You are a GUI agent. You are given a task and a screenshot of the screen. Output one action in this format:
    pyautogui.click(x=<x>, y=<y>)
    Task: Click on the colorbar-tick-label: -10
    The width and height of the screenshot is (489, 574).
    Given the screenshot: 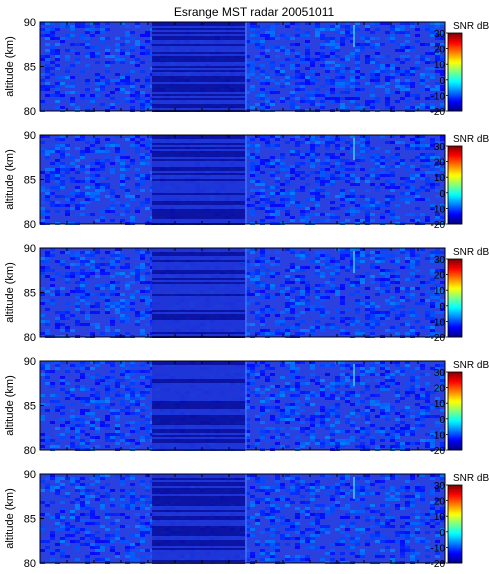 What is the action you would take?
    pyautogui.click(x=438, y=209)
    